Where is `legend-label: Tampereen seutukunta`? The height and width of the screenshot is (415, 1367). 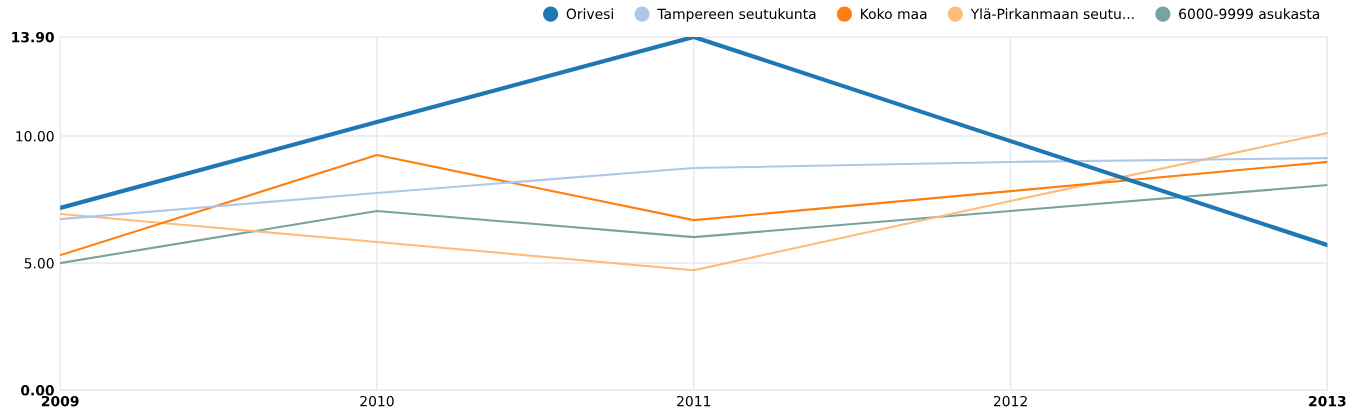
legend-label: Tampereen seutukunta is located at coordinates (736, 15).